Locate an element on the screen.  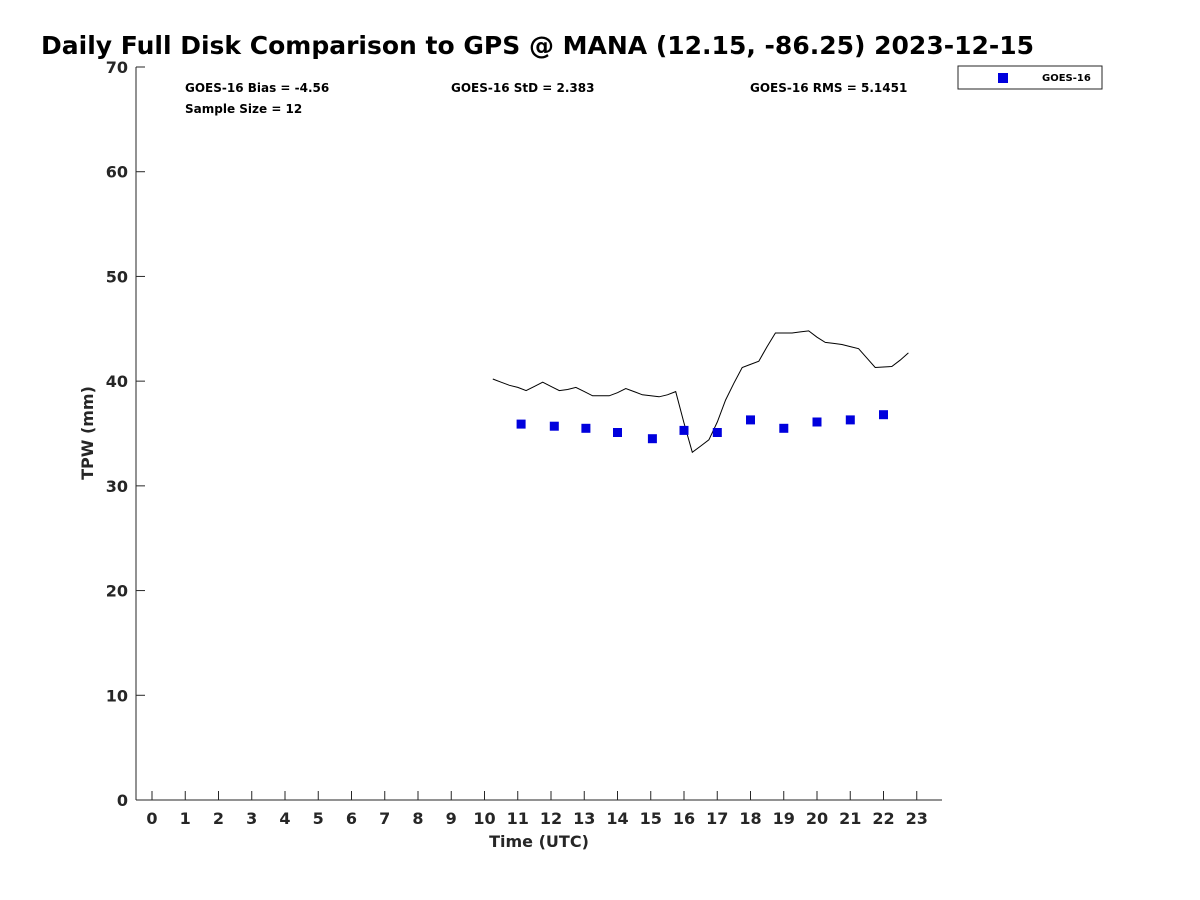
x-tick-label: 7 is located at coordinates (384, 818).